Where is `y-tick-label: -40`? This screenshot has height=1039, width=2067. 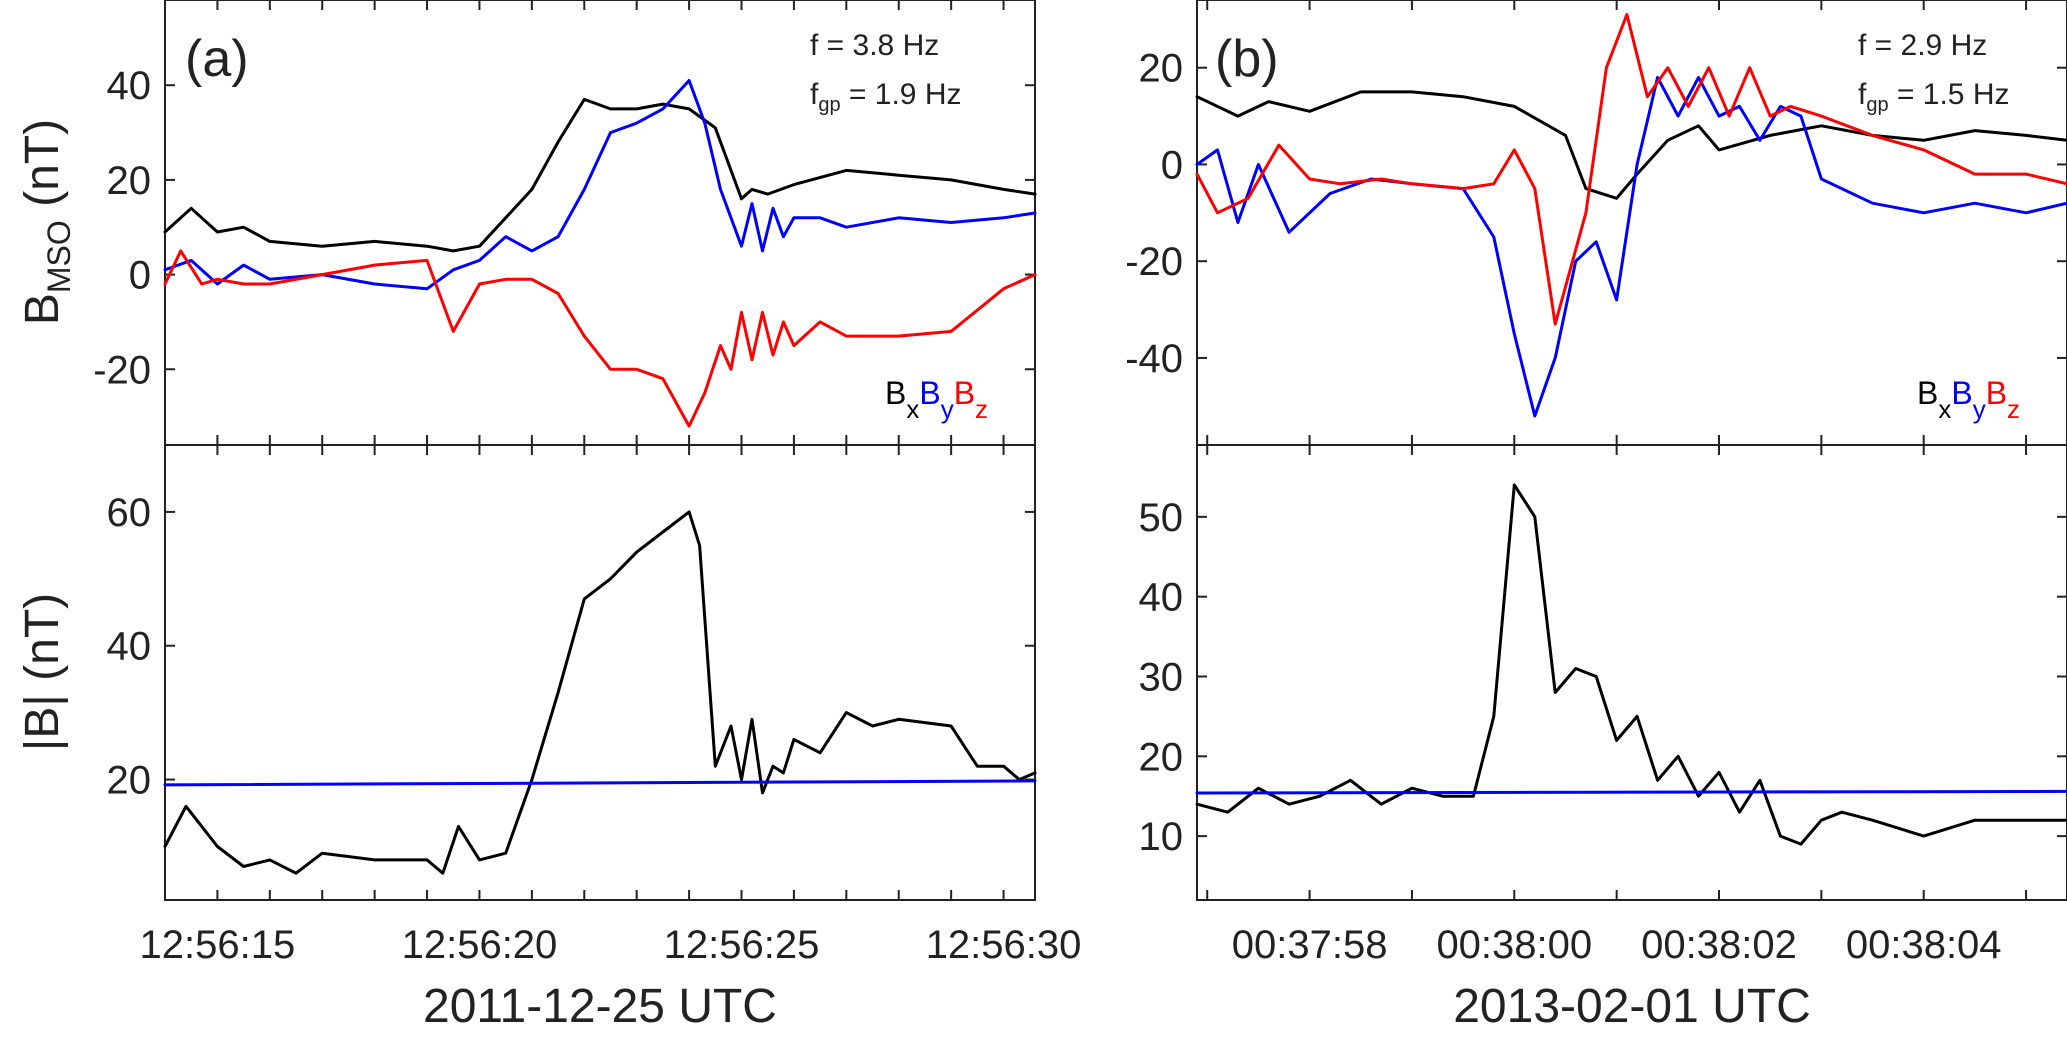
y-tick-label: -40 is located at coordinates (1154, 359).